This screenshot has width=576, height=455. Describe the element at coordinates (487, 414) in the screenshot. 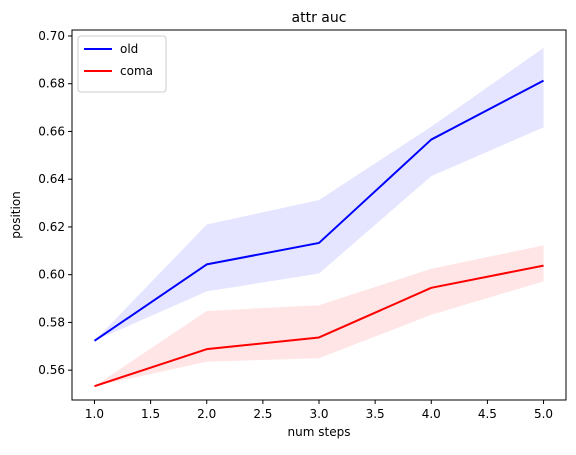

I see `x-tick-label: 4.5` at that location.